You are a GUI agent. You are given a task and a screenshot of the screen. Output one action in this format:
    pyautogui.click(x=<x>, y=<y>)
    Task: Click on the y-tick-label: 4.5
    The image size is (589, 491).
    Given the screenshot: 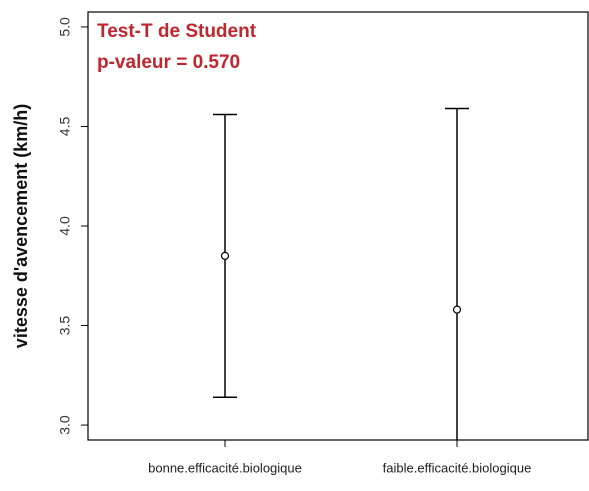 What is the action you would take?
    pyautogui.click(x=65, y=127)
    